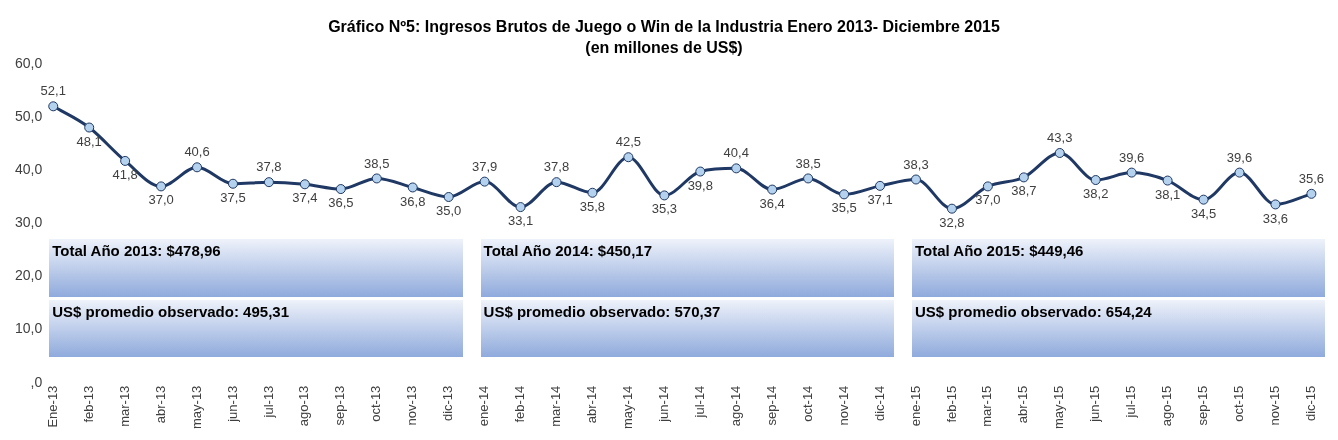  I want to click on data-label: 37,4, so click(305, 198).